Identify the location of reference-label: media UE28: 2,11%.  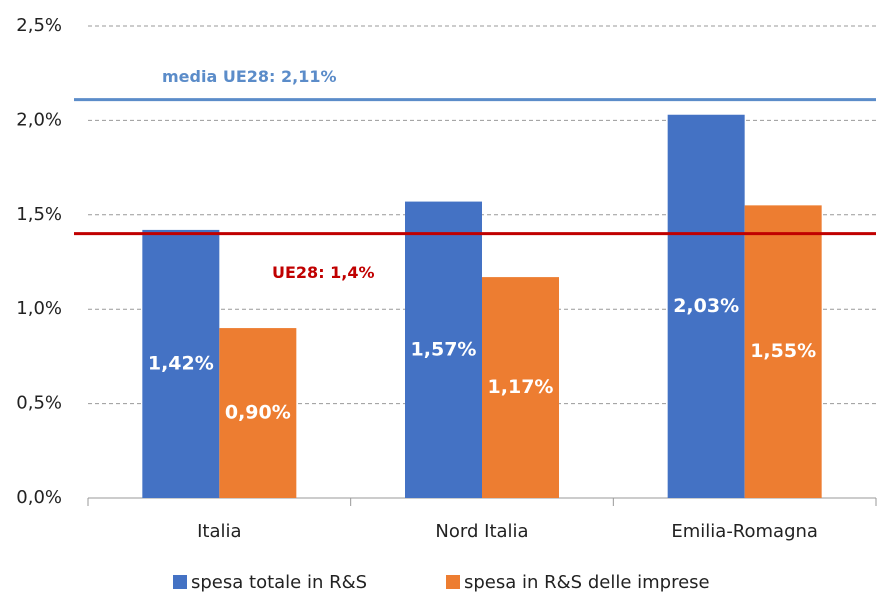
(249, 76).